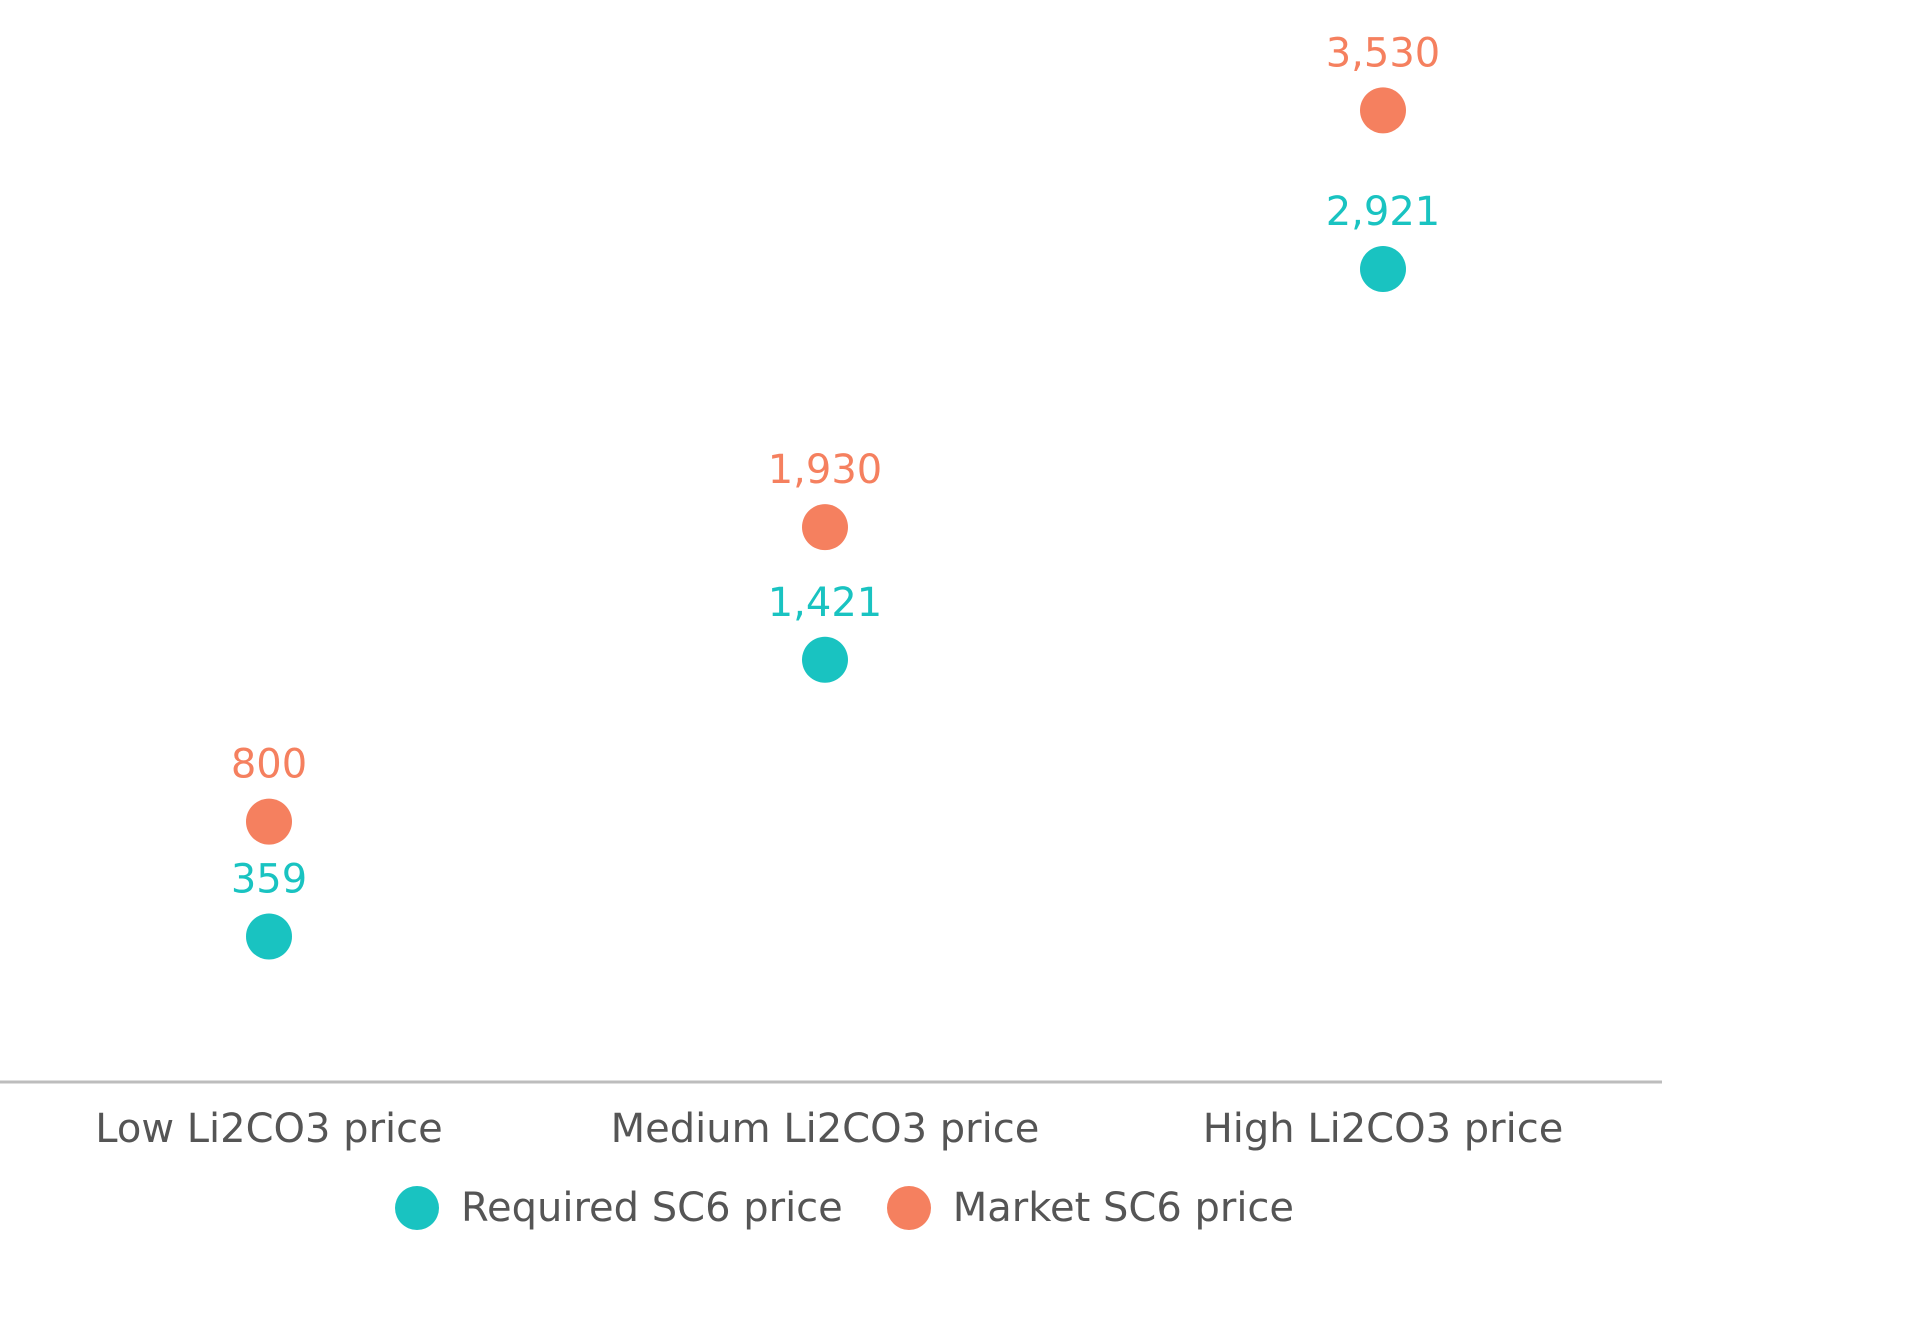 The height and width of the screenshot is (1340, 1920). Describe the element at coordinates (417, 1208) in the screenshot. I see `legend-swatch-required` at that location.